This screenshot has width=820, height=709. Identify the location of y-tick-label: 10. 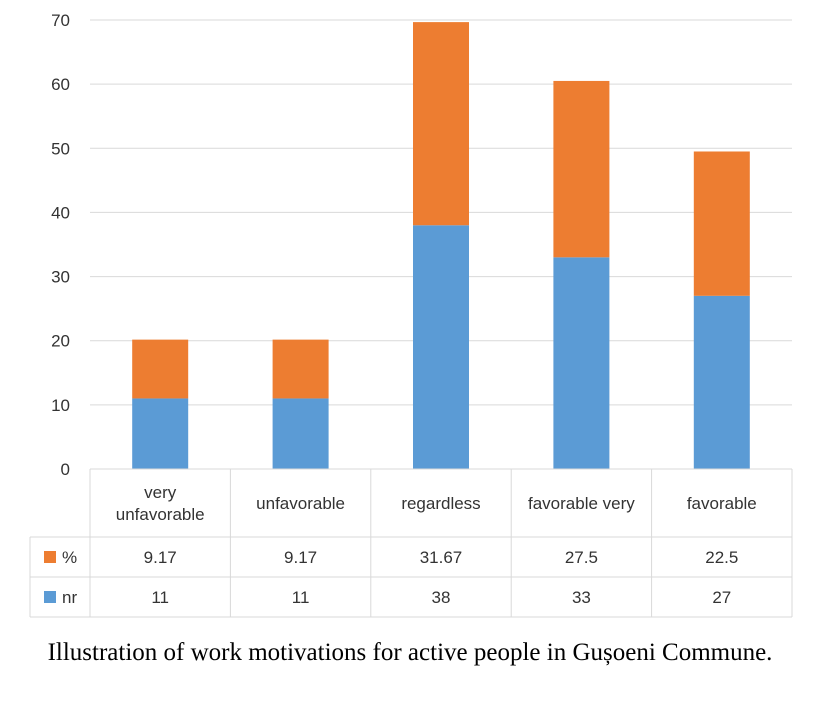
(60, 405).